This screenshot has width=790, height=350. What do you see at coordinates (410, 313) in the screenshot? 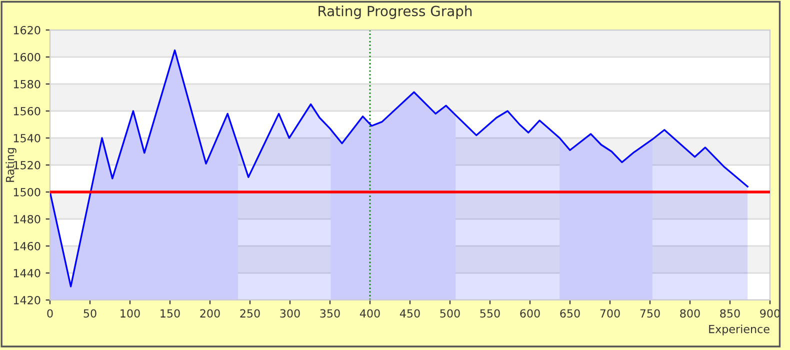
I see `x-tick-label: 450` at bounding box center [410, 313].